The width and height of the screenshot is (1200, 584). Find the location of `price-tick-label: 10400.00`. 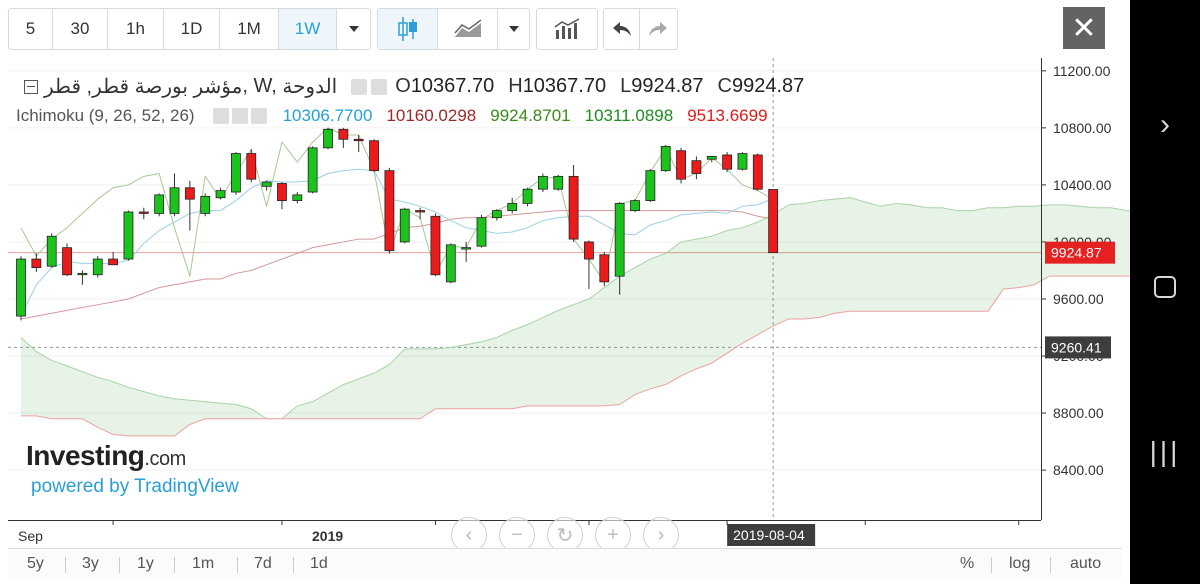

price-tick-label: 10400.00 is located at coordinates (1082, 185).